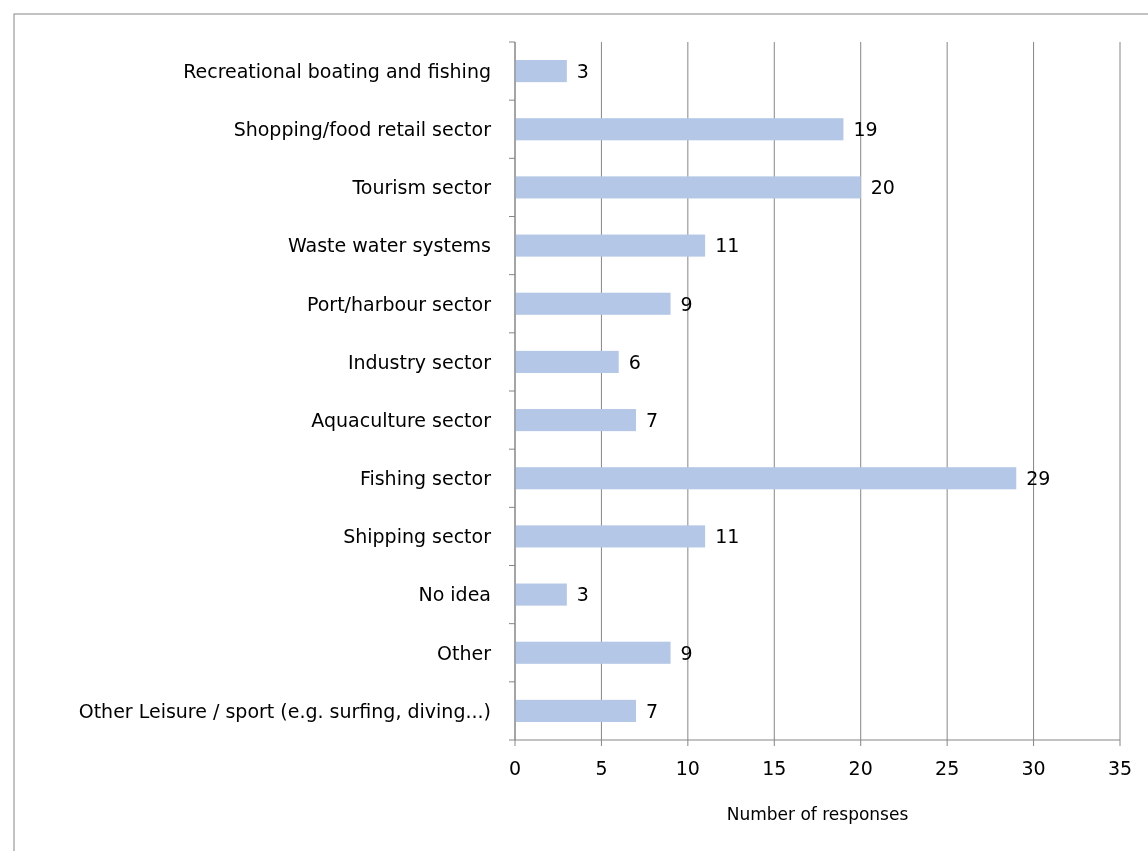 This screenshot has height=851, width=1148. Describe the element at coordinates (464, 652) in the screenshot. I see `y-tick-label: Other` at that location.